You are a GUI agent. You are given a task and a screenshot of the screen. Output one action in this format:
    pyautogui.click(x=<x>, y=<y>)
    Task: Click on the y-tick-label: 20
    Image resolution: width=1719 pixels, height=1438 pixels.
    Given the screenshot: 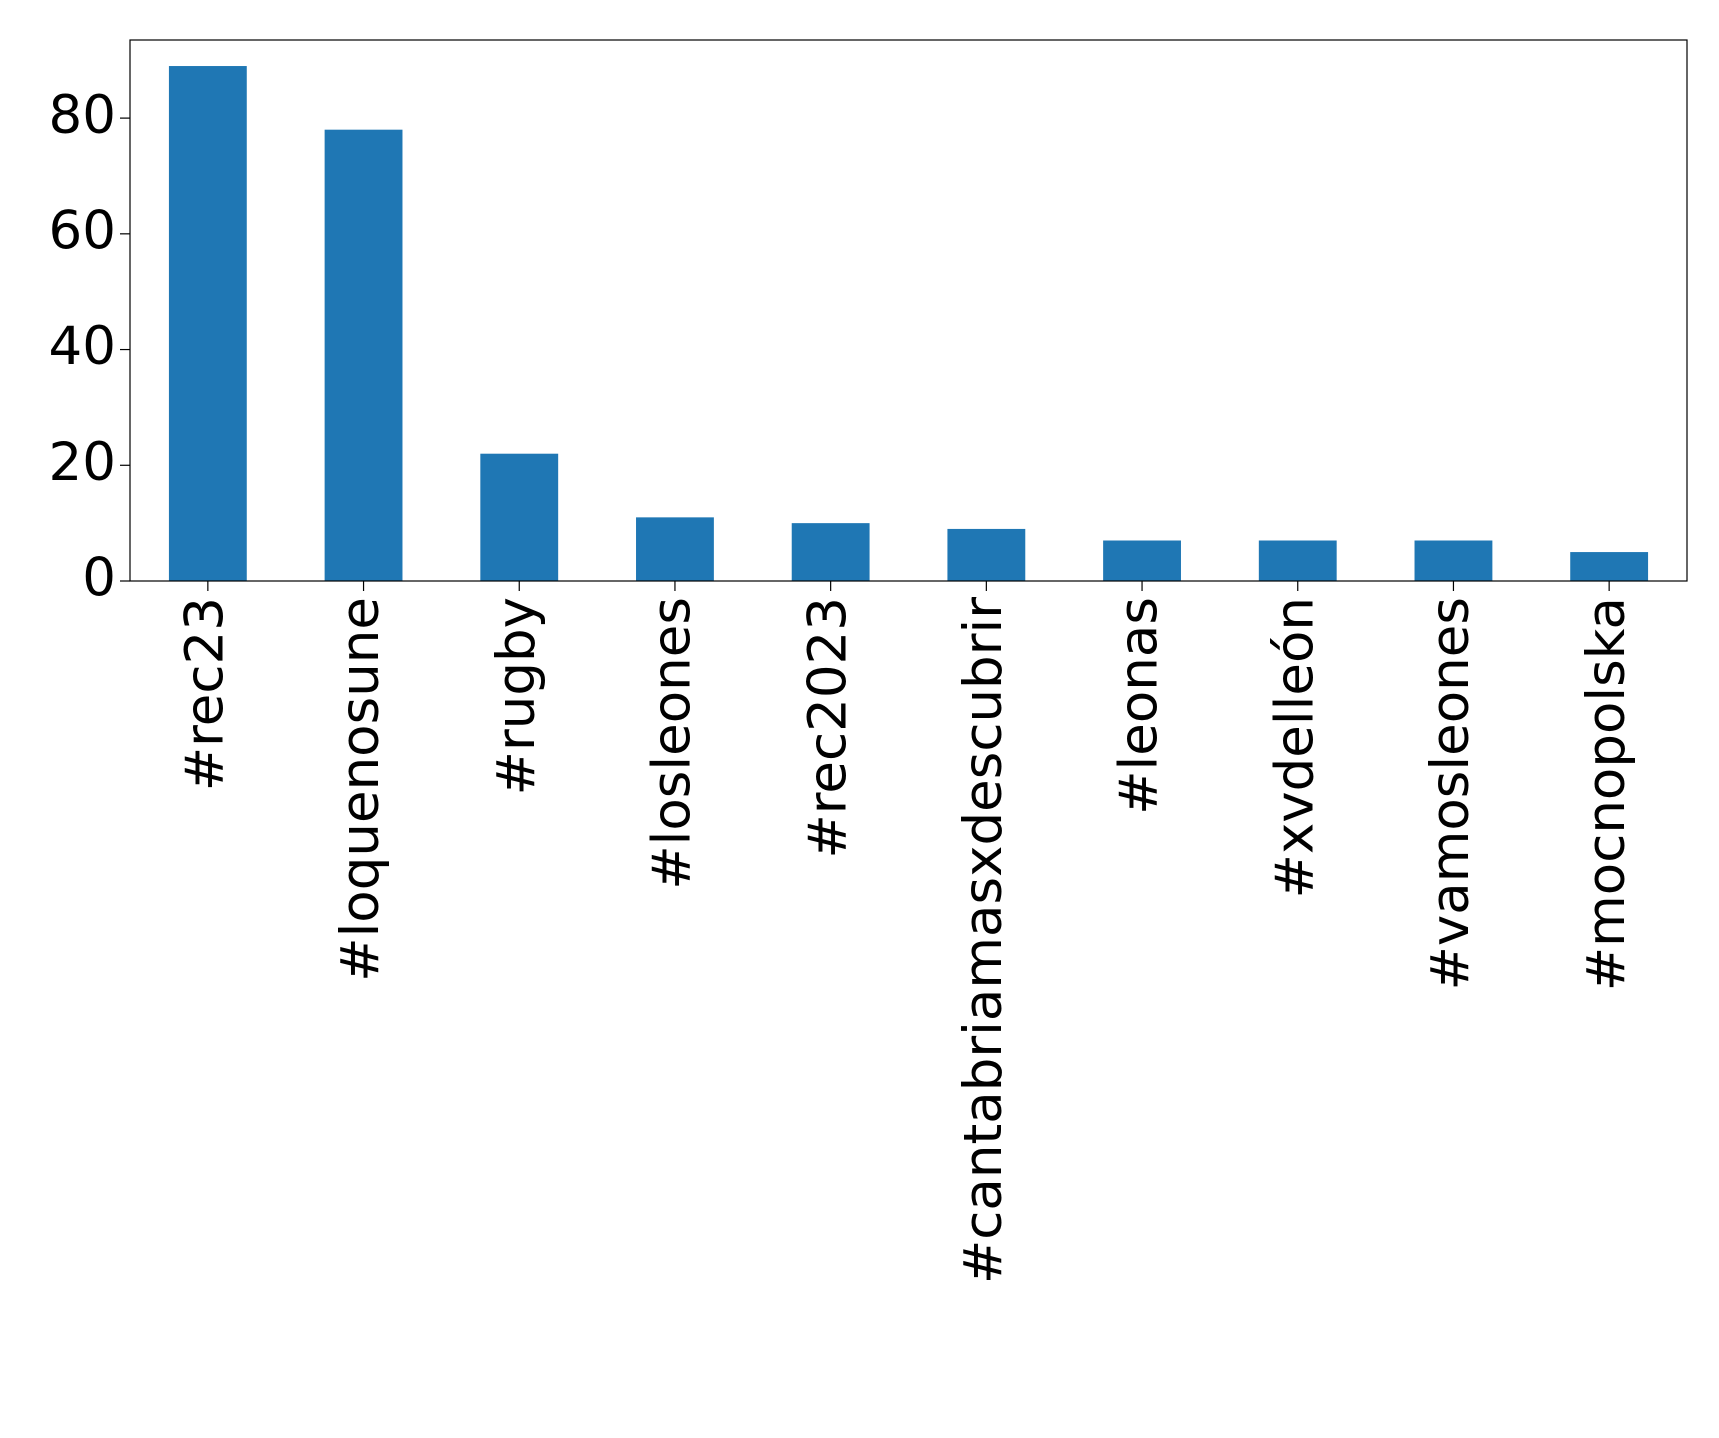 What is the action you would take?
    pyautogui.click(x=82, y=462)
    